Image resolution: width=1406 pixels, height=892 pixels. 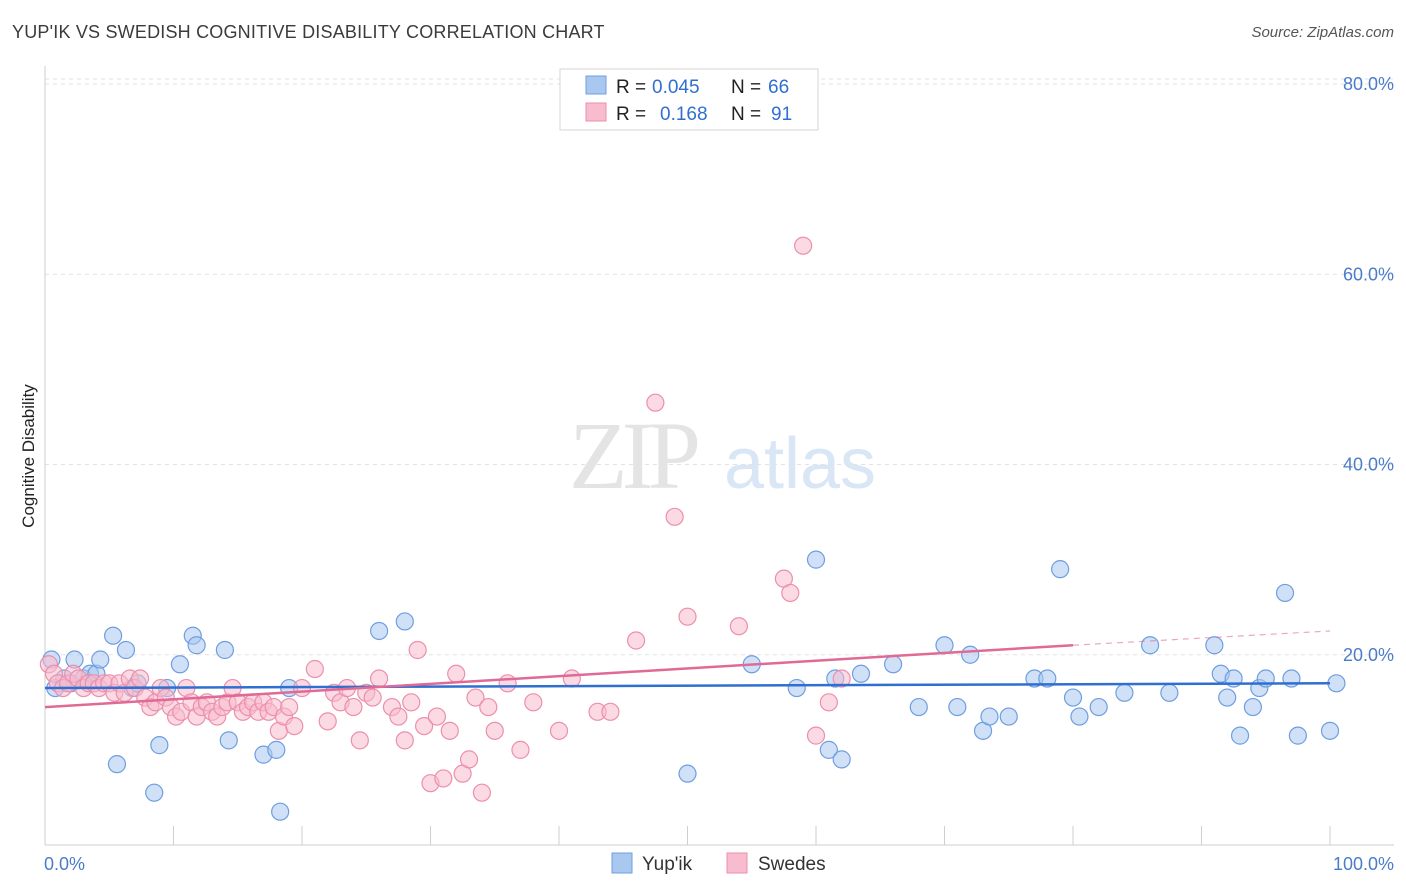 What do you see at coordinates (1368, 369) in the screenshot?
I see `y-tick-labels: 20.0% 40.0% 60.0% 80.0%` at bounding box center [1368, 369].